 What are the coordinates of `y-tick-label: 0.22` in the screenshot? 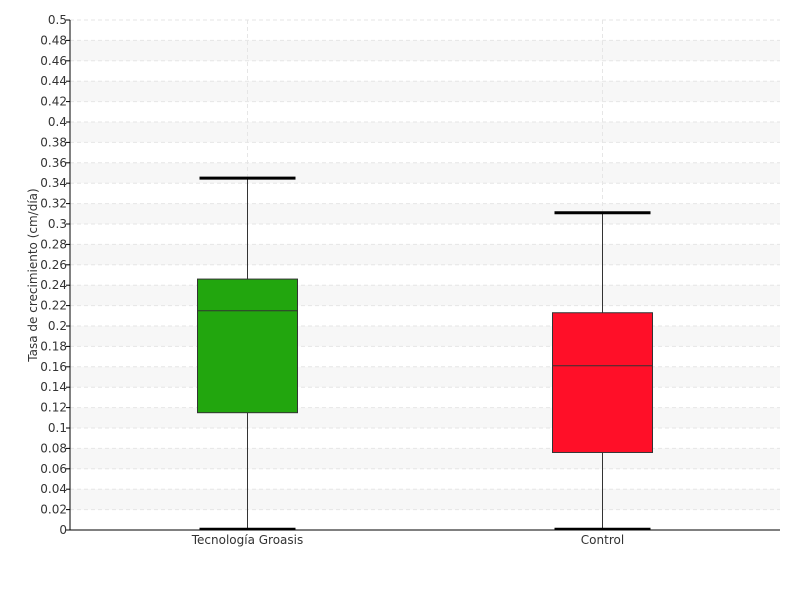 It's located at (53, 306).